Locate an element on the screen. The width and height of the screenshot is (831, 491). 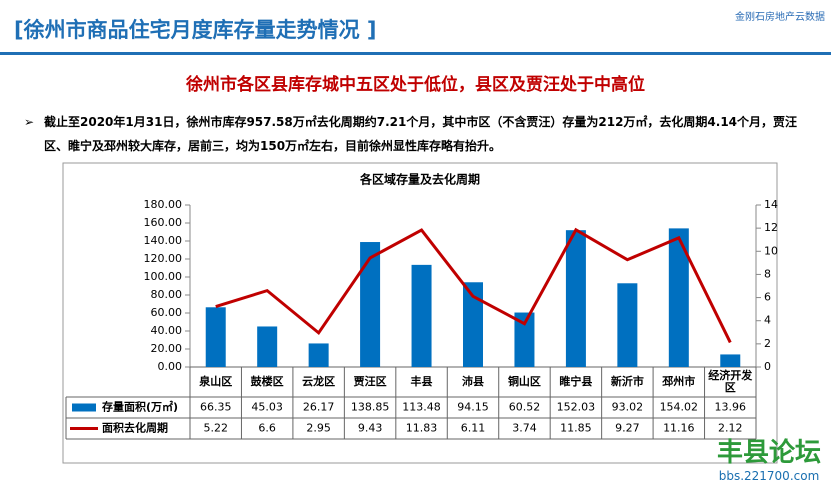
y-tick-label: 100.00 is located at coordinates (163, 276).